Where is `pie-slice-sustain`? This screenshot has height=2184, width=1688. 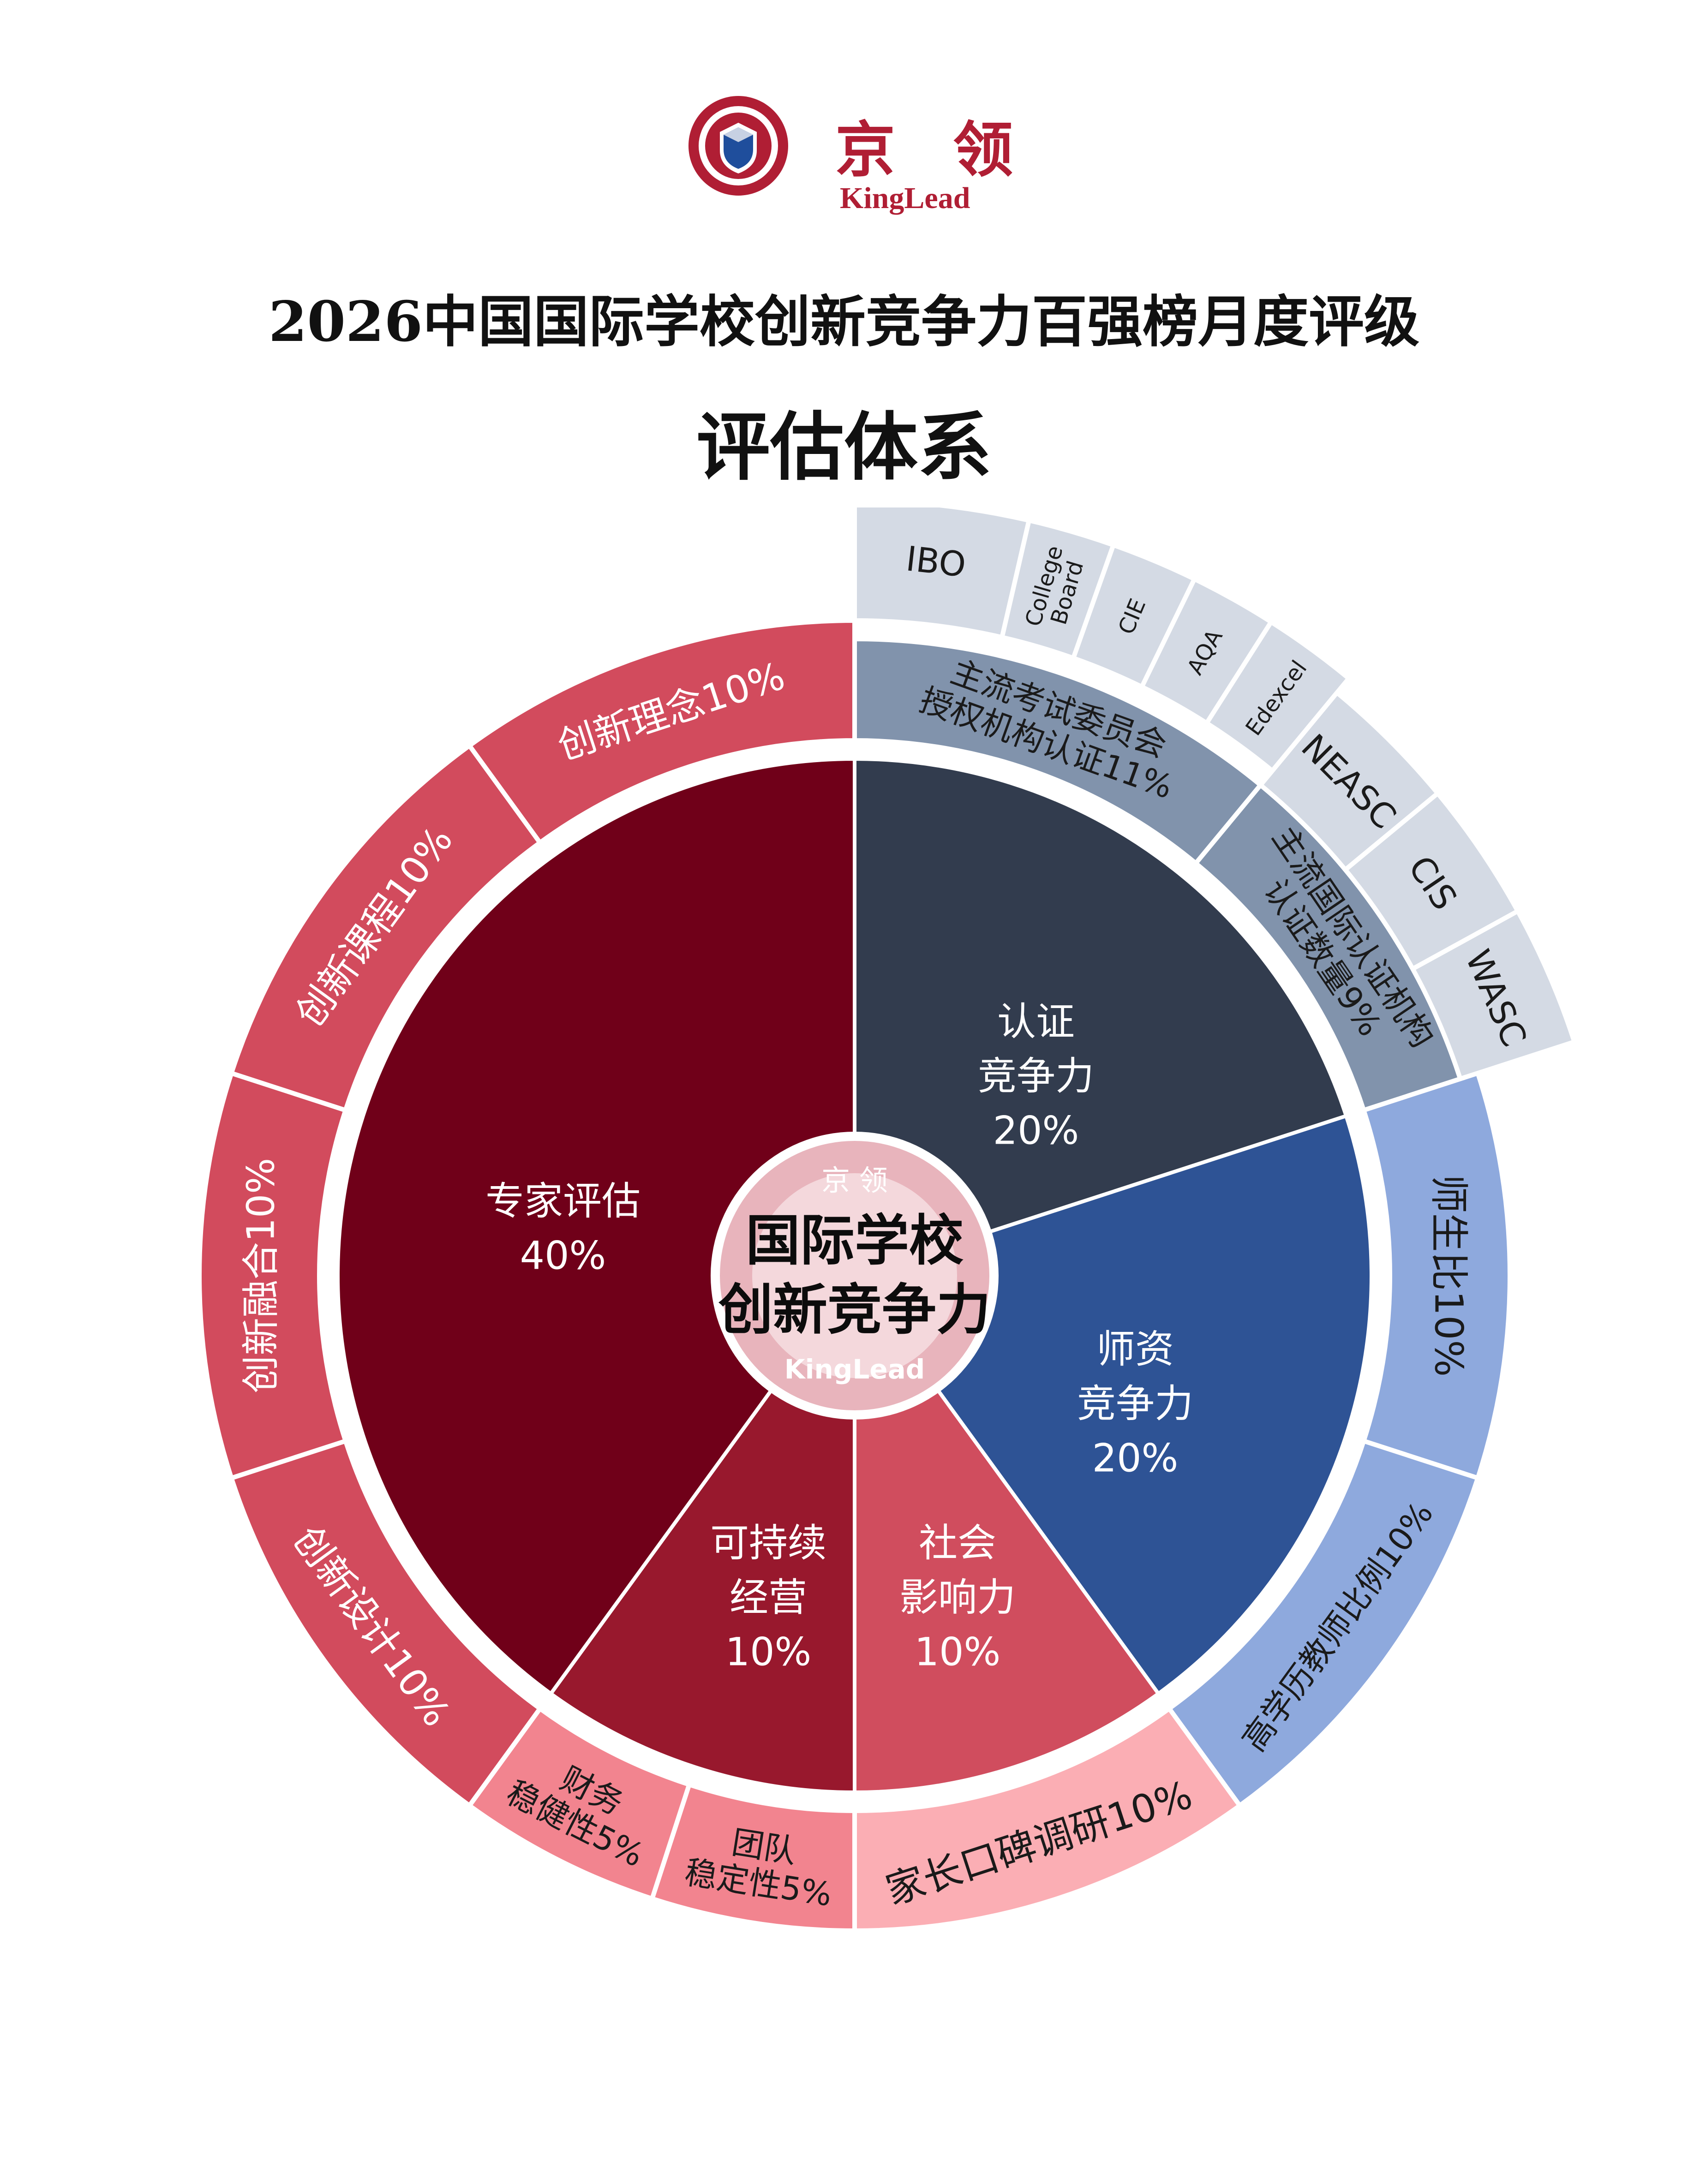 pie-slice-sustain is located at coordinates (702, 1532).